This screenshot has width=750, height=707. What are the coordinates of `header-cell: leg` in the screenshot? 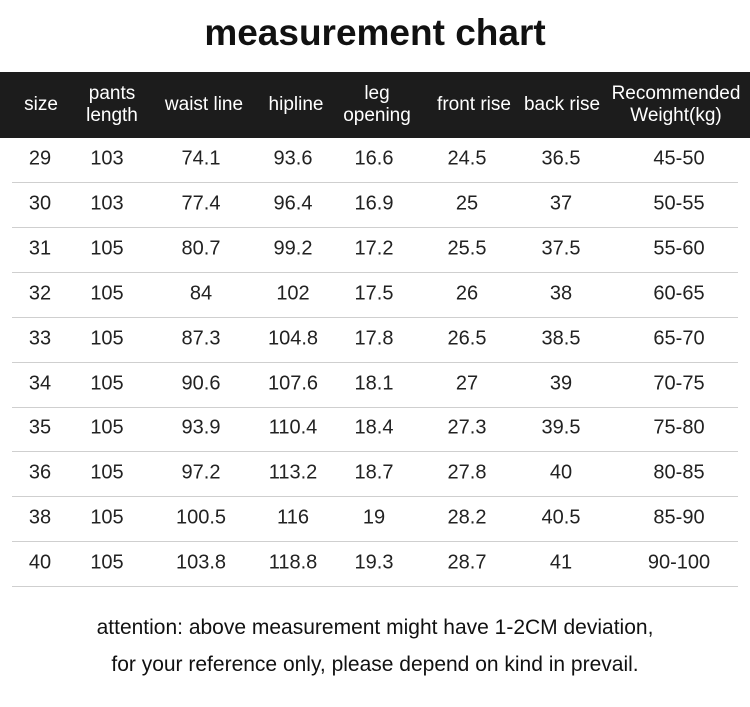 It's located at (377, 93).